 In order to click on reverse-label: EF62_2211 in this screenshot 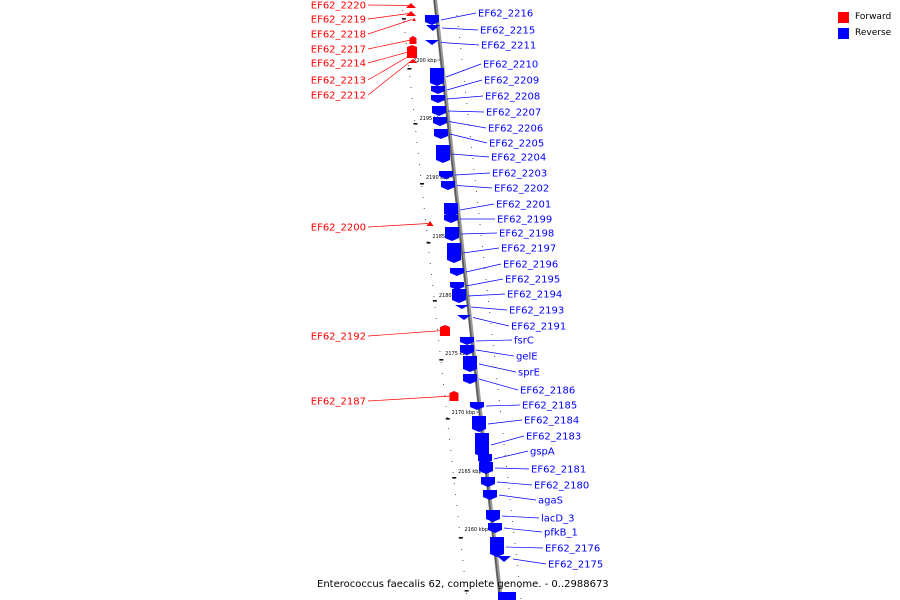, I will do `click(508, 46)`.